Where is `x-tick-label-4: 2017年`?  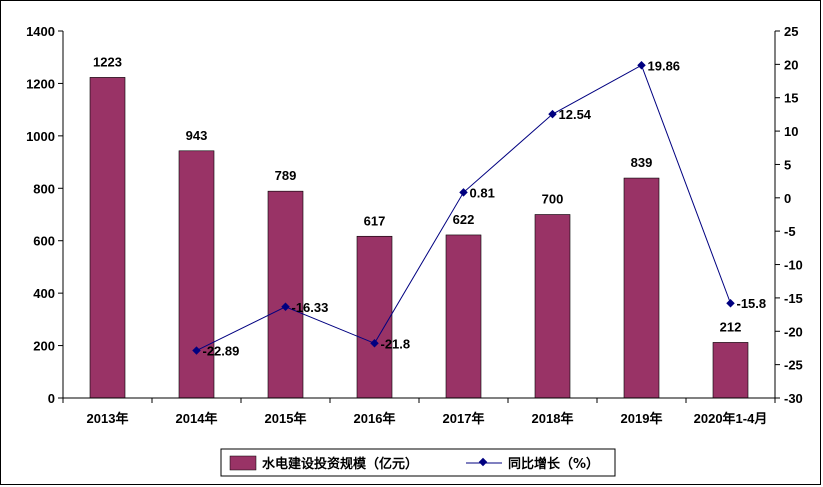
x-tick-label-4: 2017年 is located at coordinates (464, 418).